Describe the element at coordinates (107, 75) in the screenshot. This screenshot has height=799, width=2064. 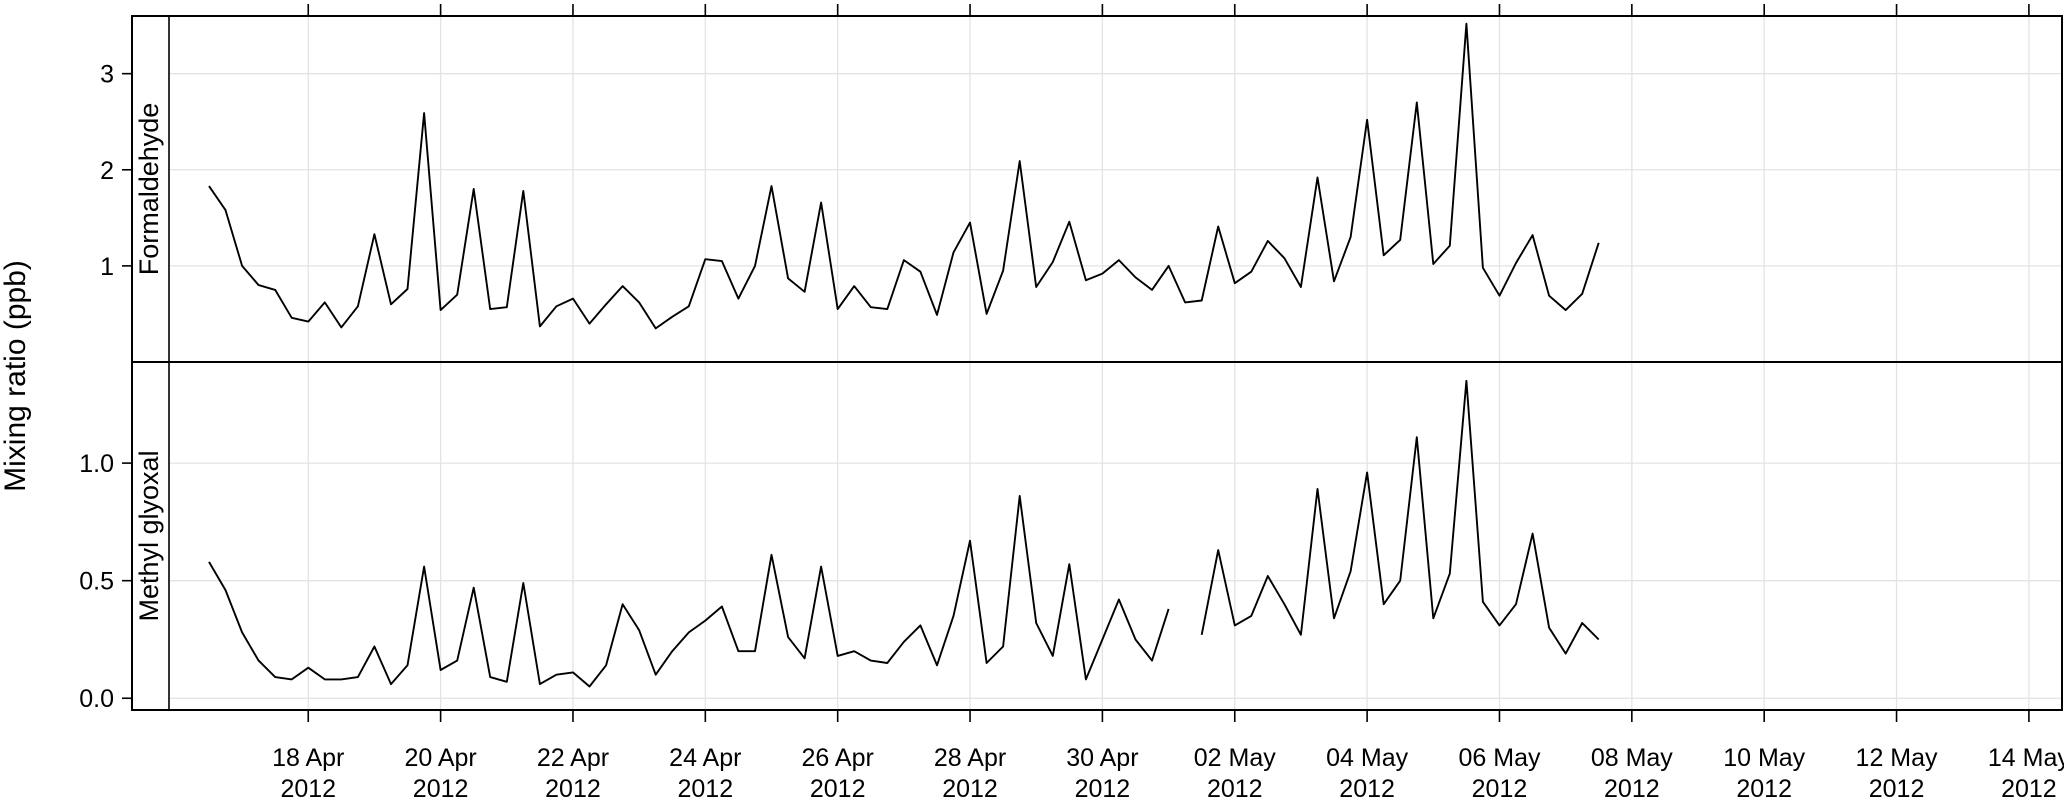
I see `y-tick-label: 3` at that location.